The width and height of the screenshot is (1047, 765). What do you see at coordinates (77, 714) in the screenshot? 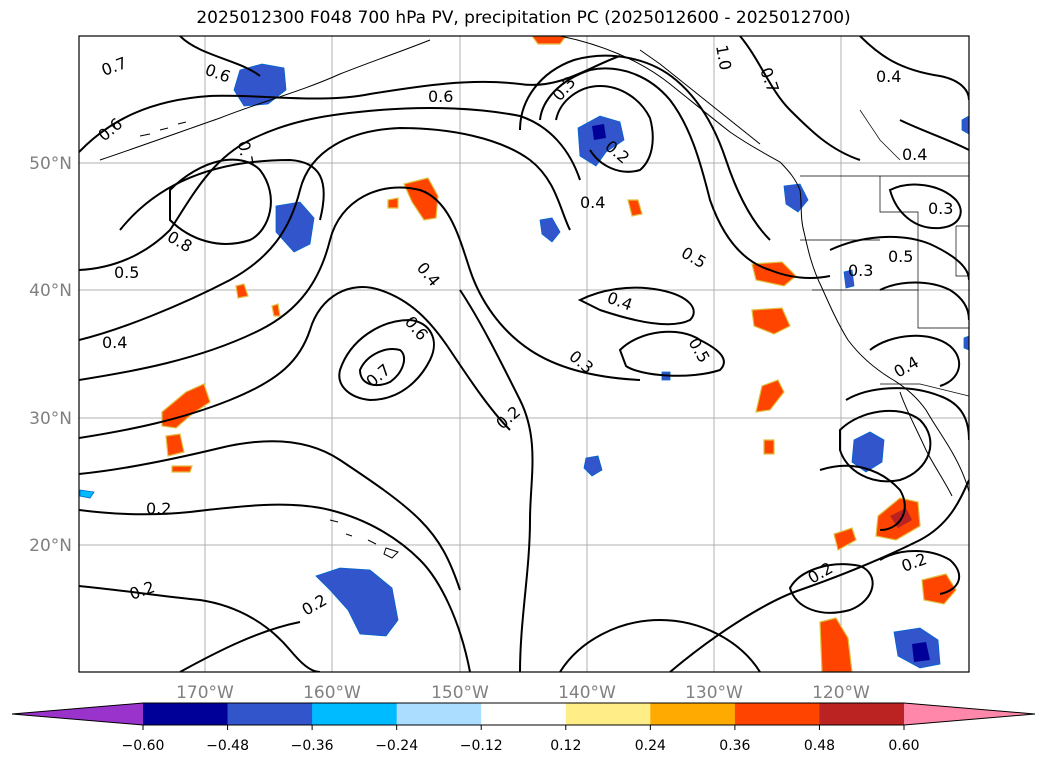
I see `colorbar-extend-low` at bounding box center [77, 714].